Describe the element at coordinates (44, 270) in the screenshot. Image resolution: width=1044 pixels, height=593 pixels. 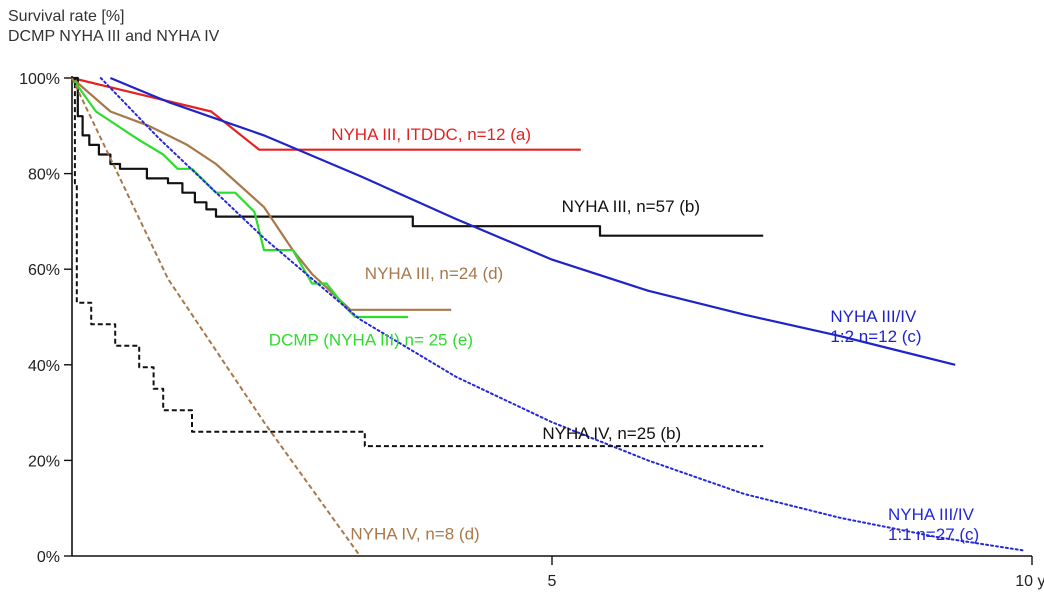
I see `y-tick-label: 60%` at that location.